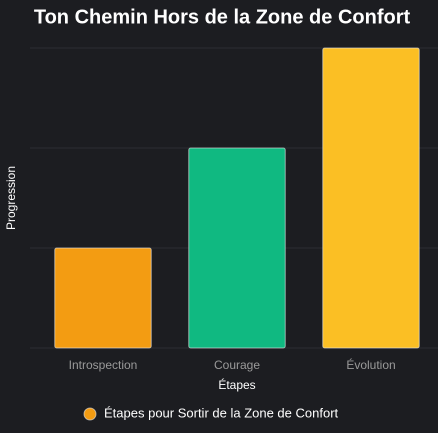 Image resolution: width=438 pixels, height=433 pixels. Describe the element at coordinates (370, 364) in the screenshot. I see `x-tick-label: Évolution` at that location.